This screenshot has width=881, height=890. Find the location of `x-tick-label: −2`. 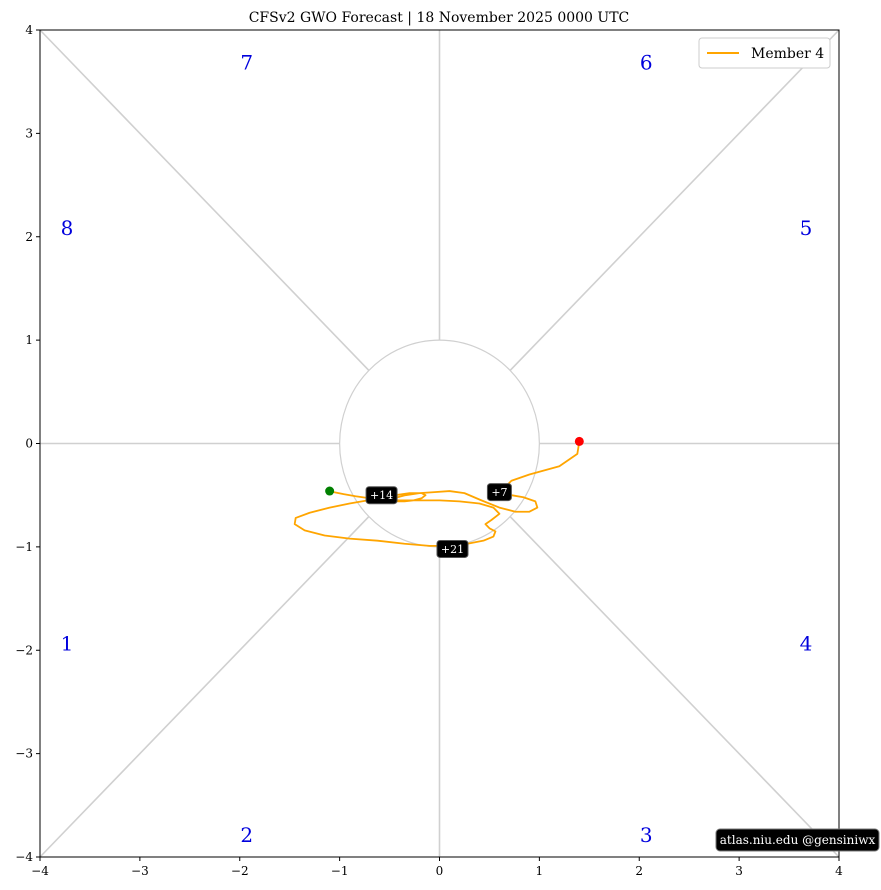

x-tick-label: −2 is located at coordinates (240, 871).